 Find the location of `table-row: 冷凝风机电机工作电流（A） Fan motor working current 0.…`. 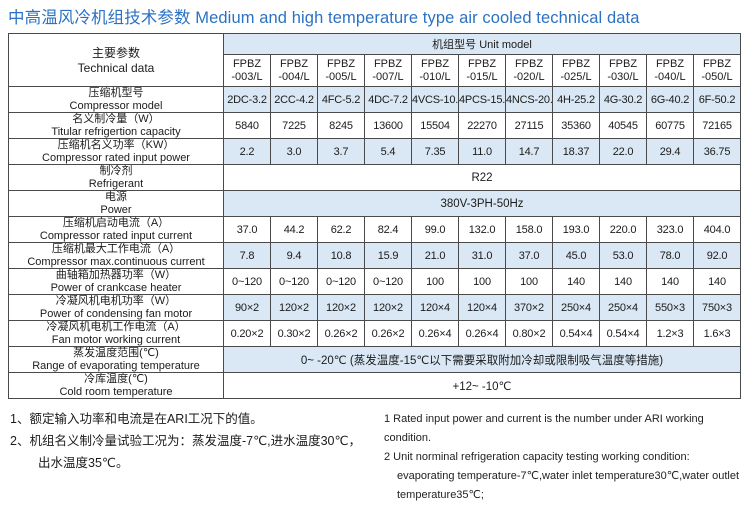

table-row: 冷凝风机电机工作电流（A） Fan motor working current 0.… is located at coordinates (374, 333).